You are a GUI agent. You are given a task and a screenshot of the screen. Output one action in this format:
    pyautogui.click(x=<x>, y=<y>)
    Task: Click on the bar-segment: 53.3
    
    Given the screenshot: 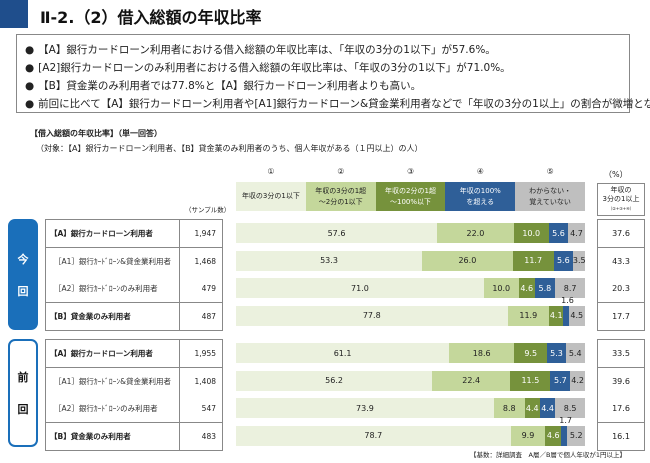 What is the action you would take?
    pyautogui.click(x=329, y=260)
    